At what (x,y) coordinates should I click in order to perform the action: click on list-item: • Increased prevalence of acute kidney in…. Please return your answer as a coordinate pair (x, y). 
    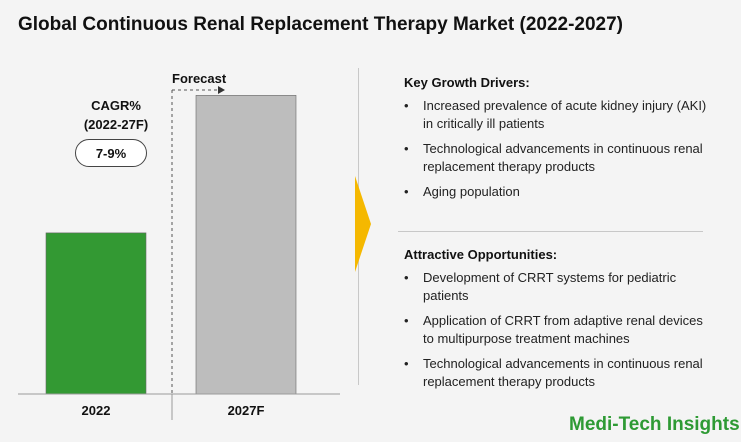
    Looking at the image, I should click on (559, 115).